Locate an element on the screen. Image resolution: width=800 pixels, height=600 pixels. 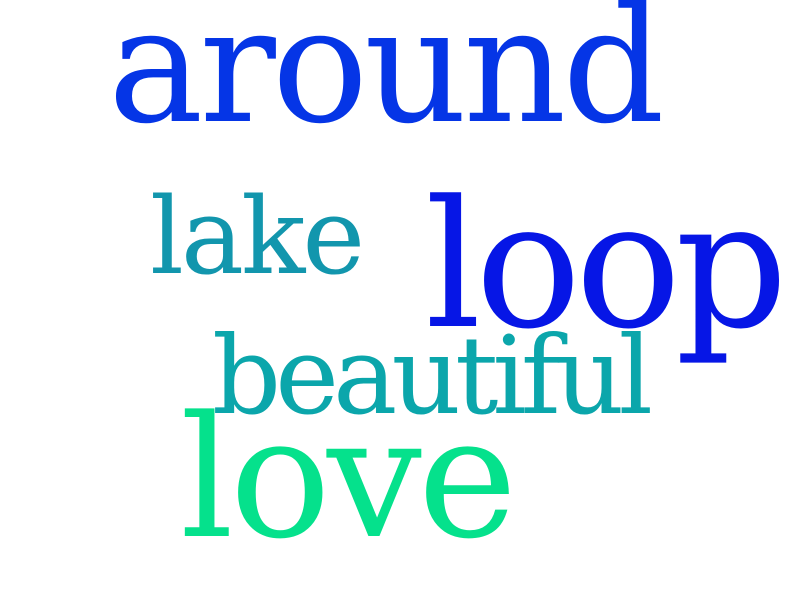
word-lake: lake is located at coordinates (257, 236).